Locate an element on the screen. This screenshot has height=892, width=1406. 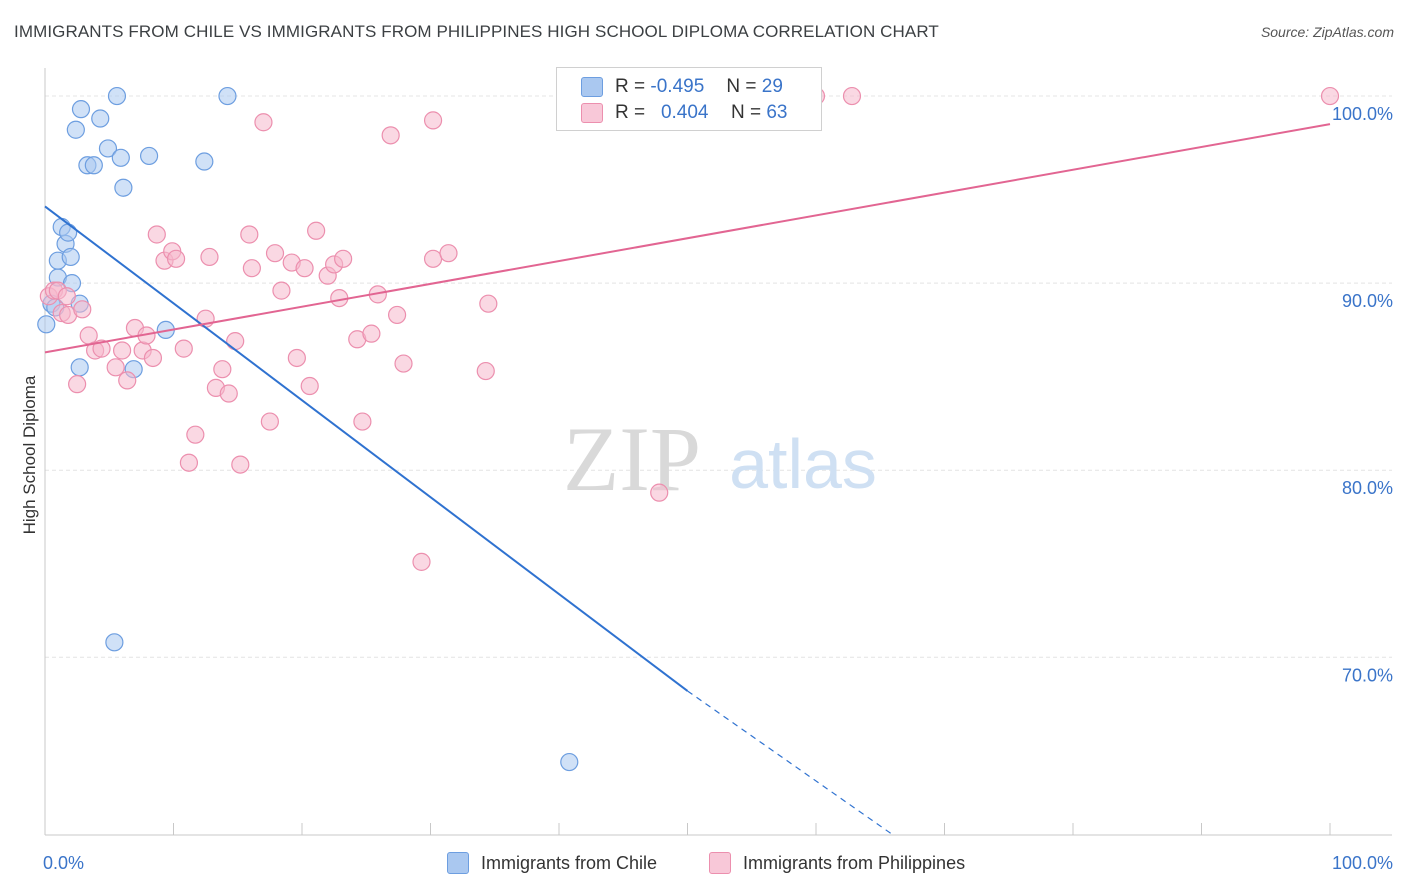
bottom-legend-philippines: Immigrants from Philippines is located at coordinates (837, 863).